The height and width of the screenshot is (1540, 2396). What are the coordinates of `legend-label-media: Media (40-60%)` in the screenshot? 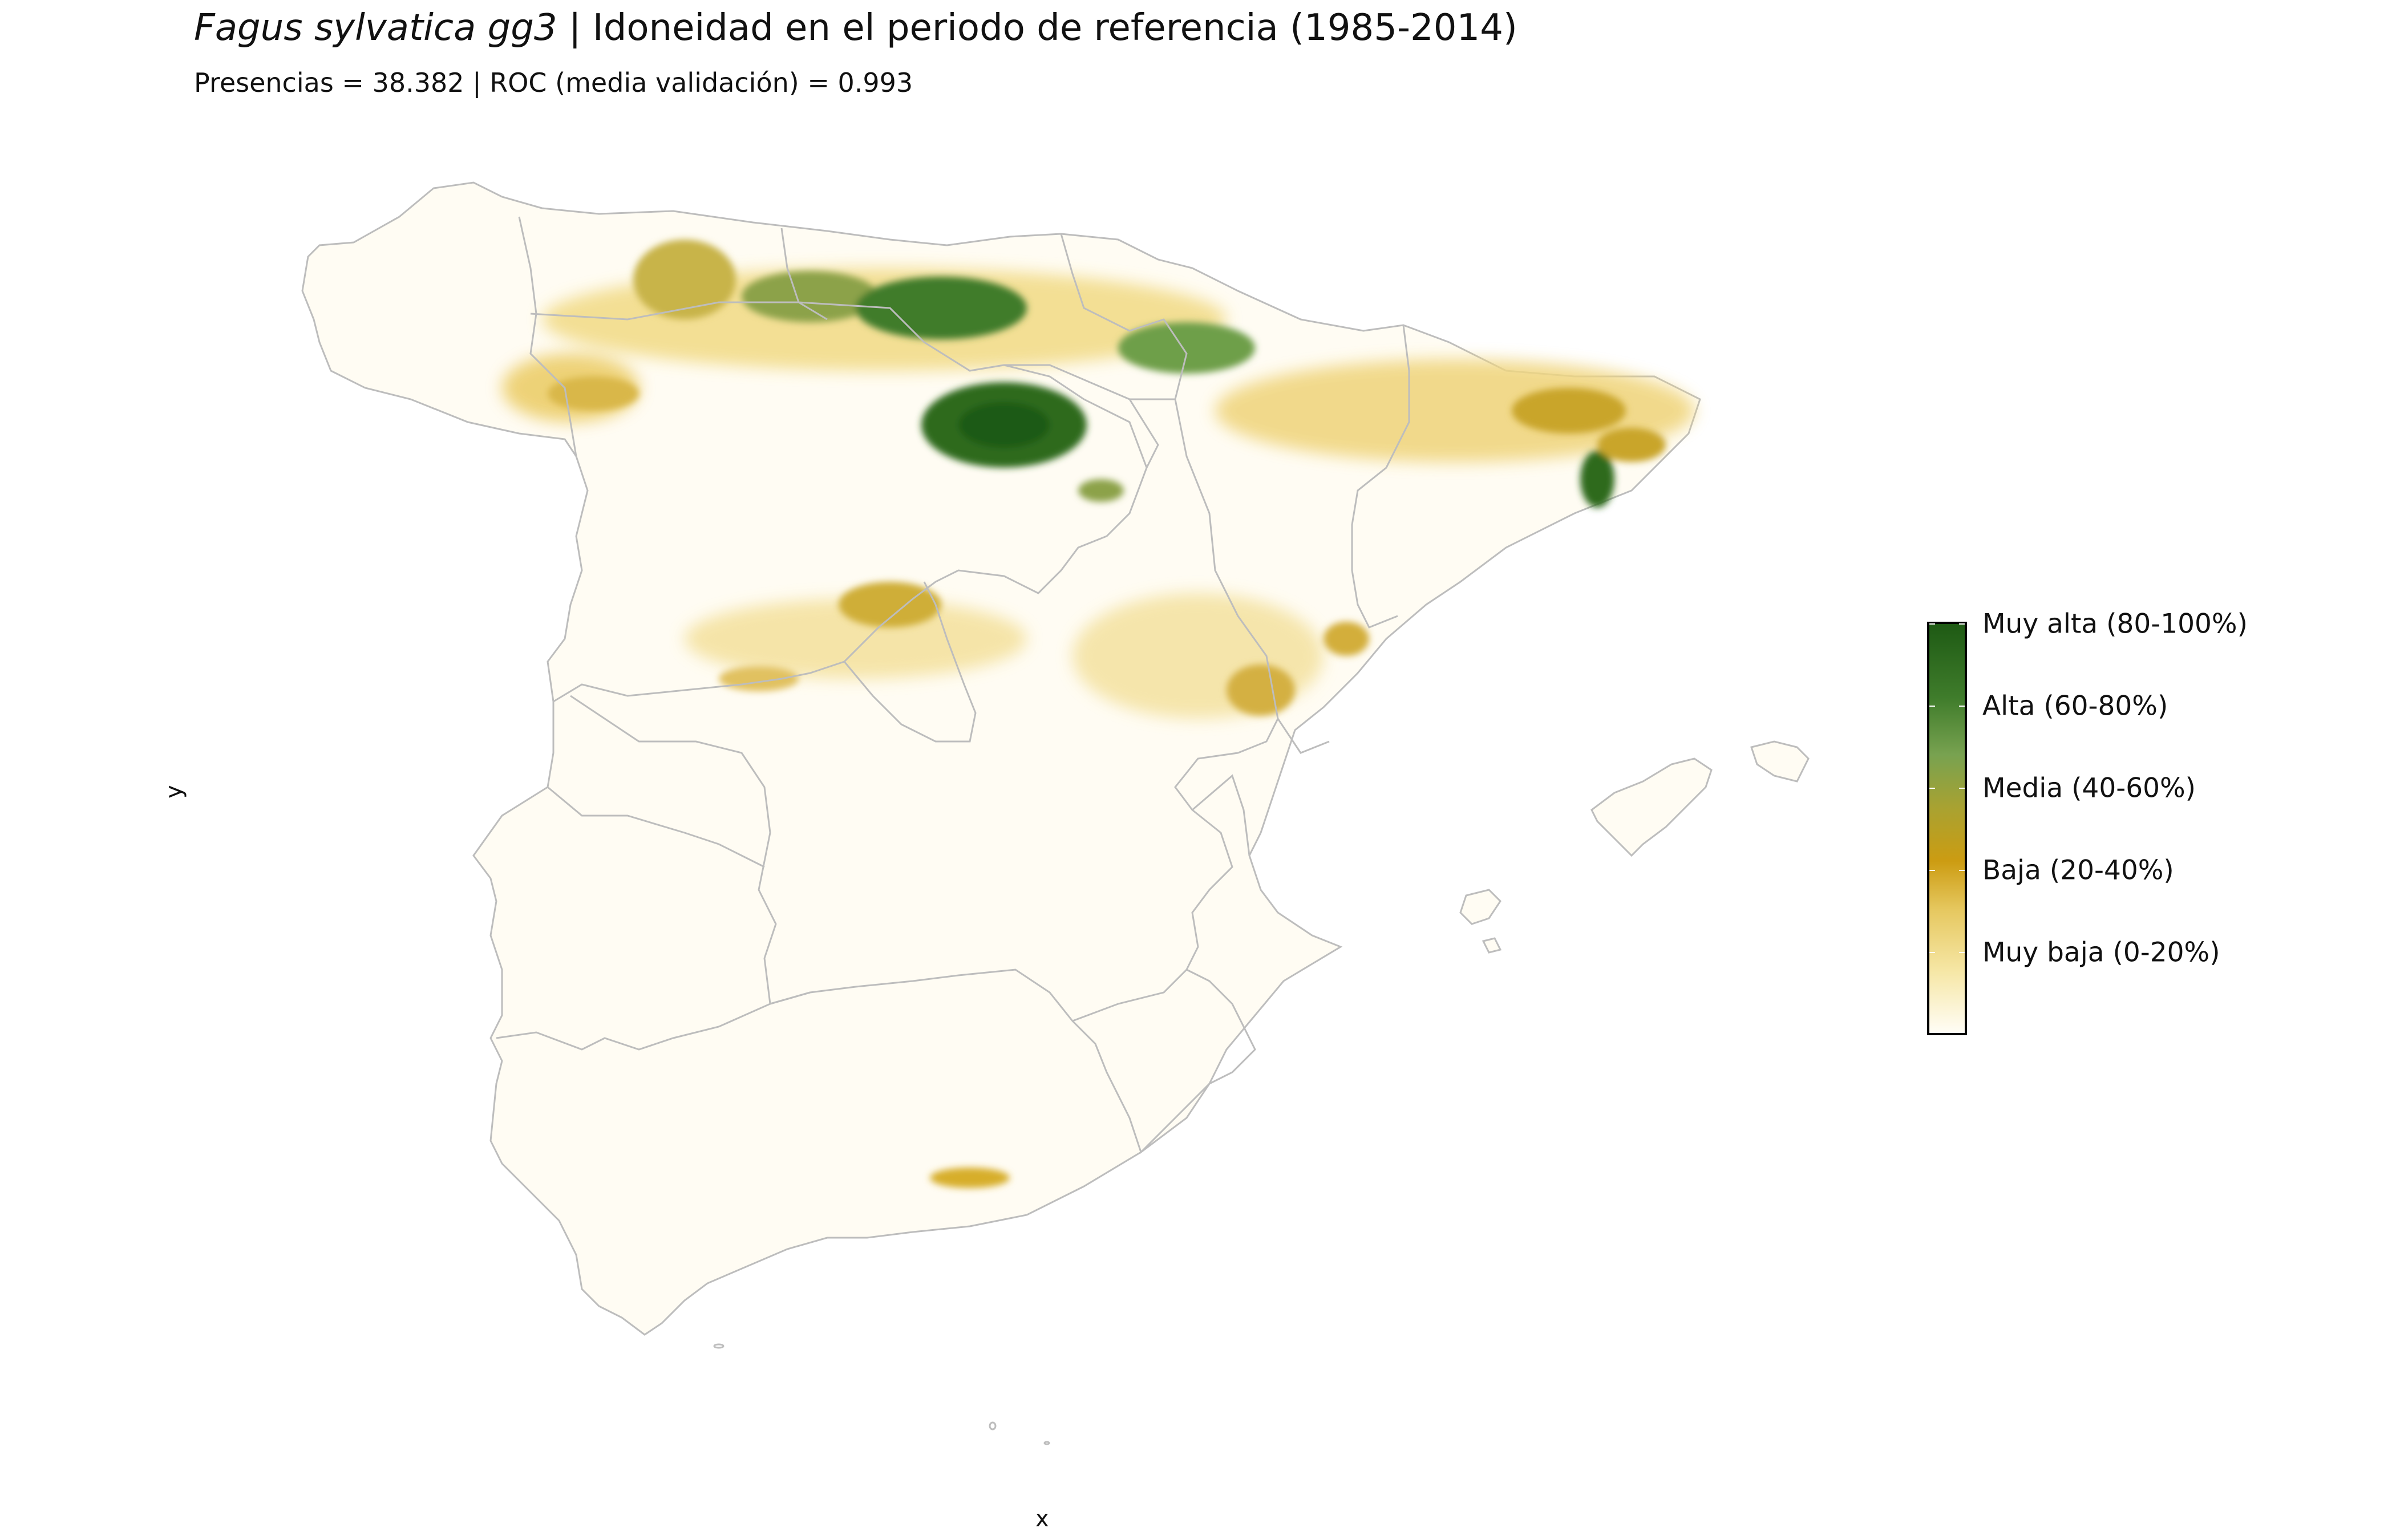 It's located at (2089, 788).